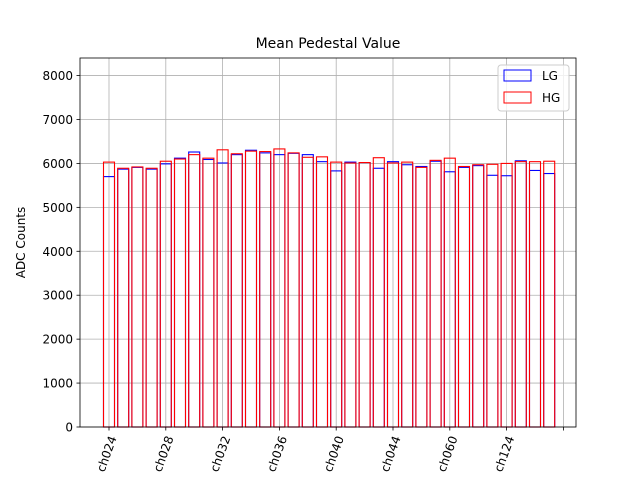  I want to click on legend: LG HG, so click(533, 88).